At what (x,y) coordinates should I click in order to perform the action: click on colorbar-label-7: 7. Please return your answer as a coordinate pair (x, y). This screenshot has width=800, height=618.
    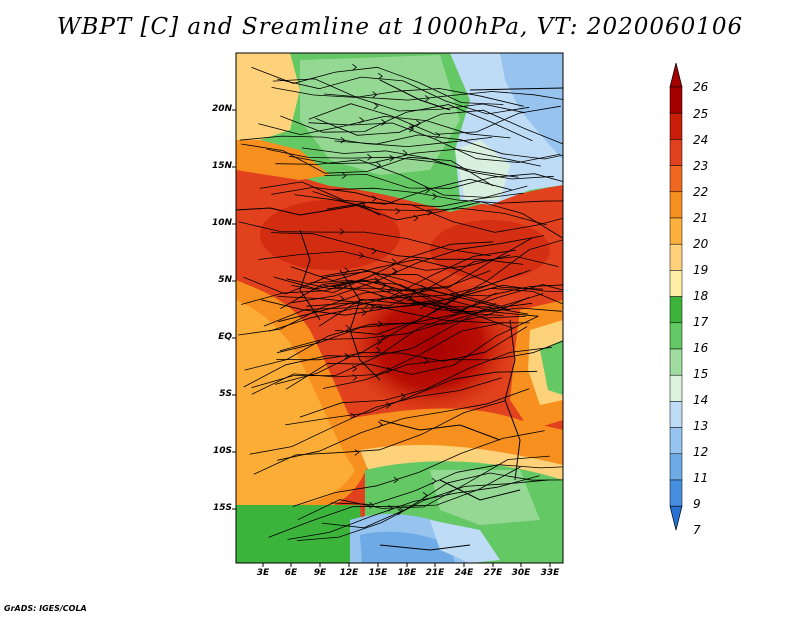
    Looking at the image, I should click on (697, 530).